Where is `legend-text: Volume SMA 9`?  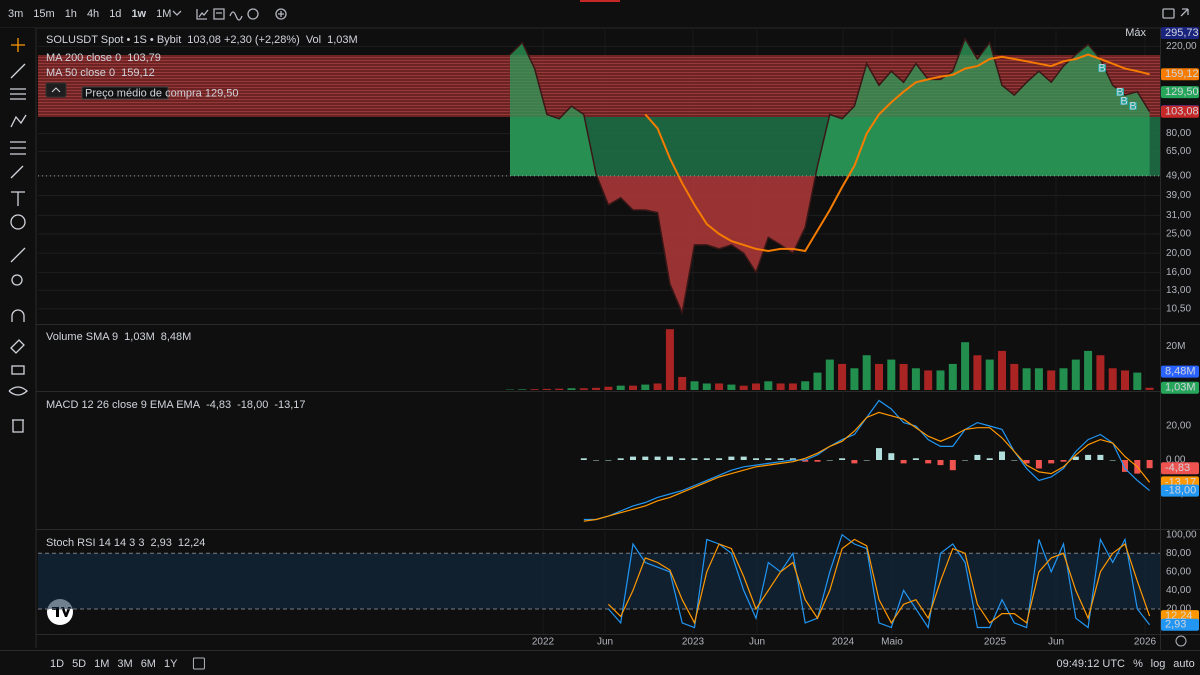 legend-text: Volume SMA 9 is located at coordinates (82, 337).